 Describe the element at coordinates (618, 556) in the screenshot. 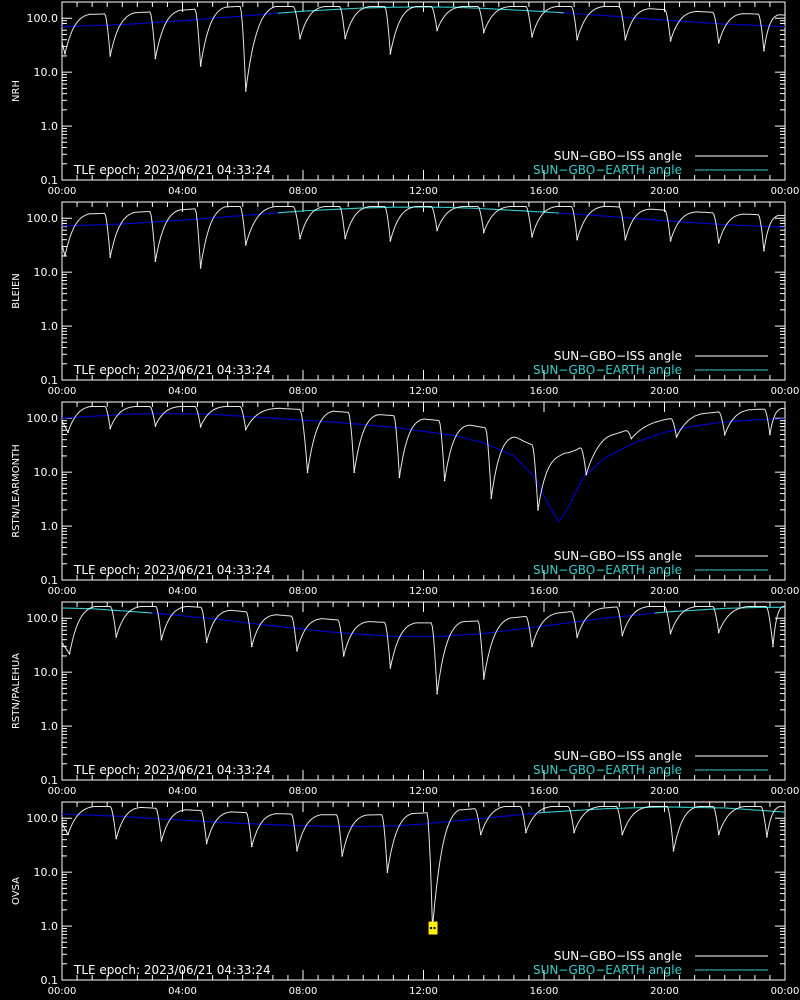

I see `legend-iss-label: SUN−GBO−ISS angle` at that location.